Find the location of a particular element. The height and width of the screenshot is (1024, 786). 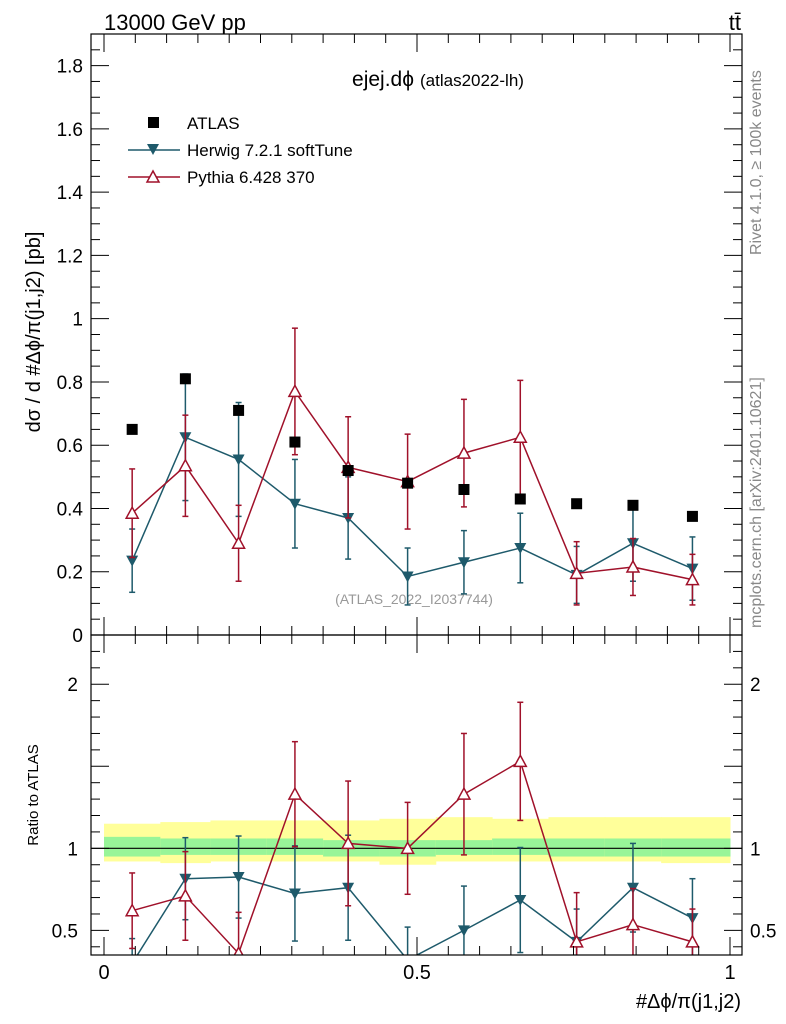

x-tick-label: 1 is located at coordinates (729, 973).